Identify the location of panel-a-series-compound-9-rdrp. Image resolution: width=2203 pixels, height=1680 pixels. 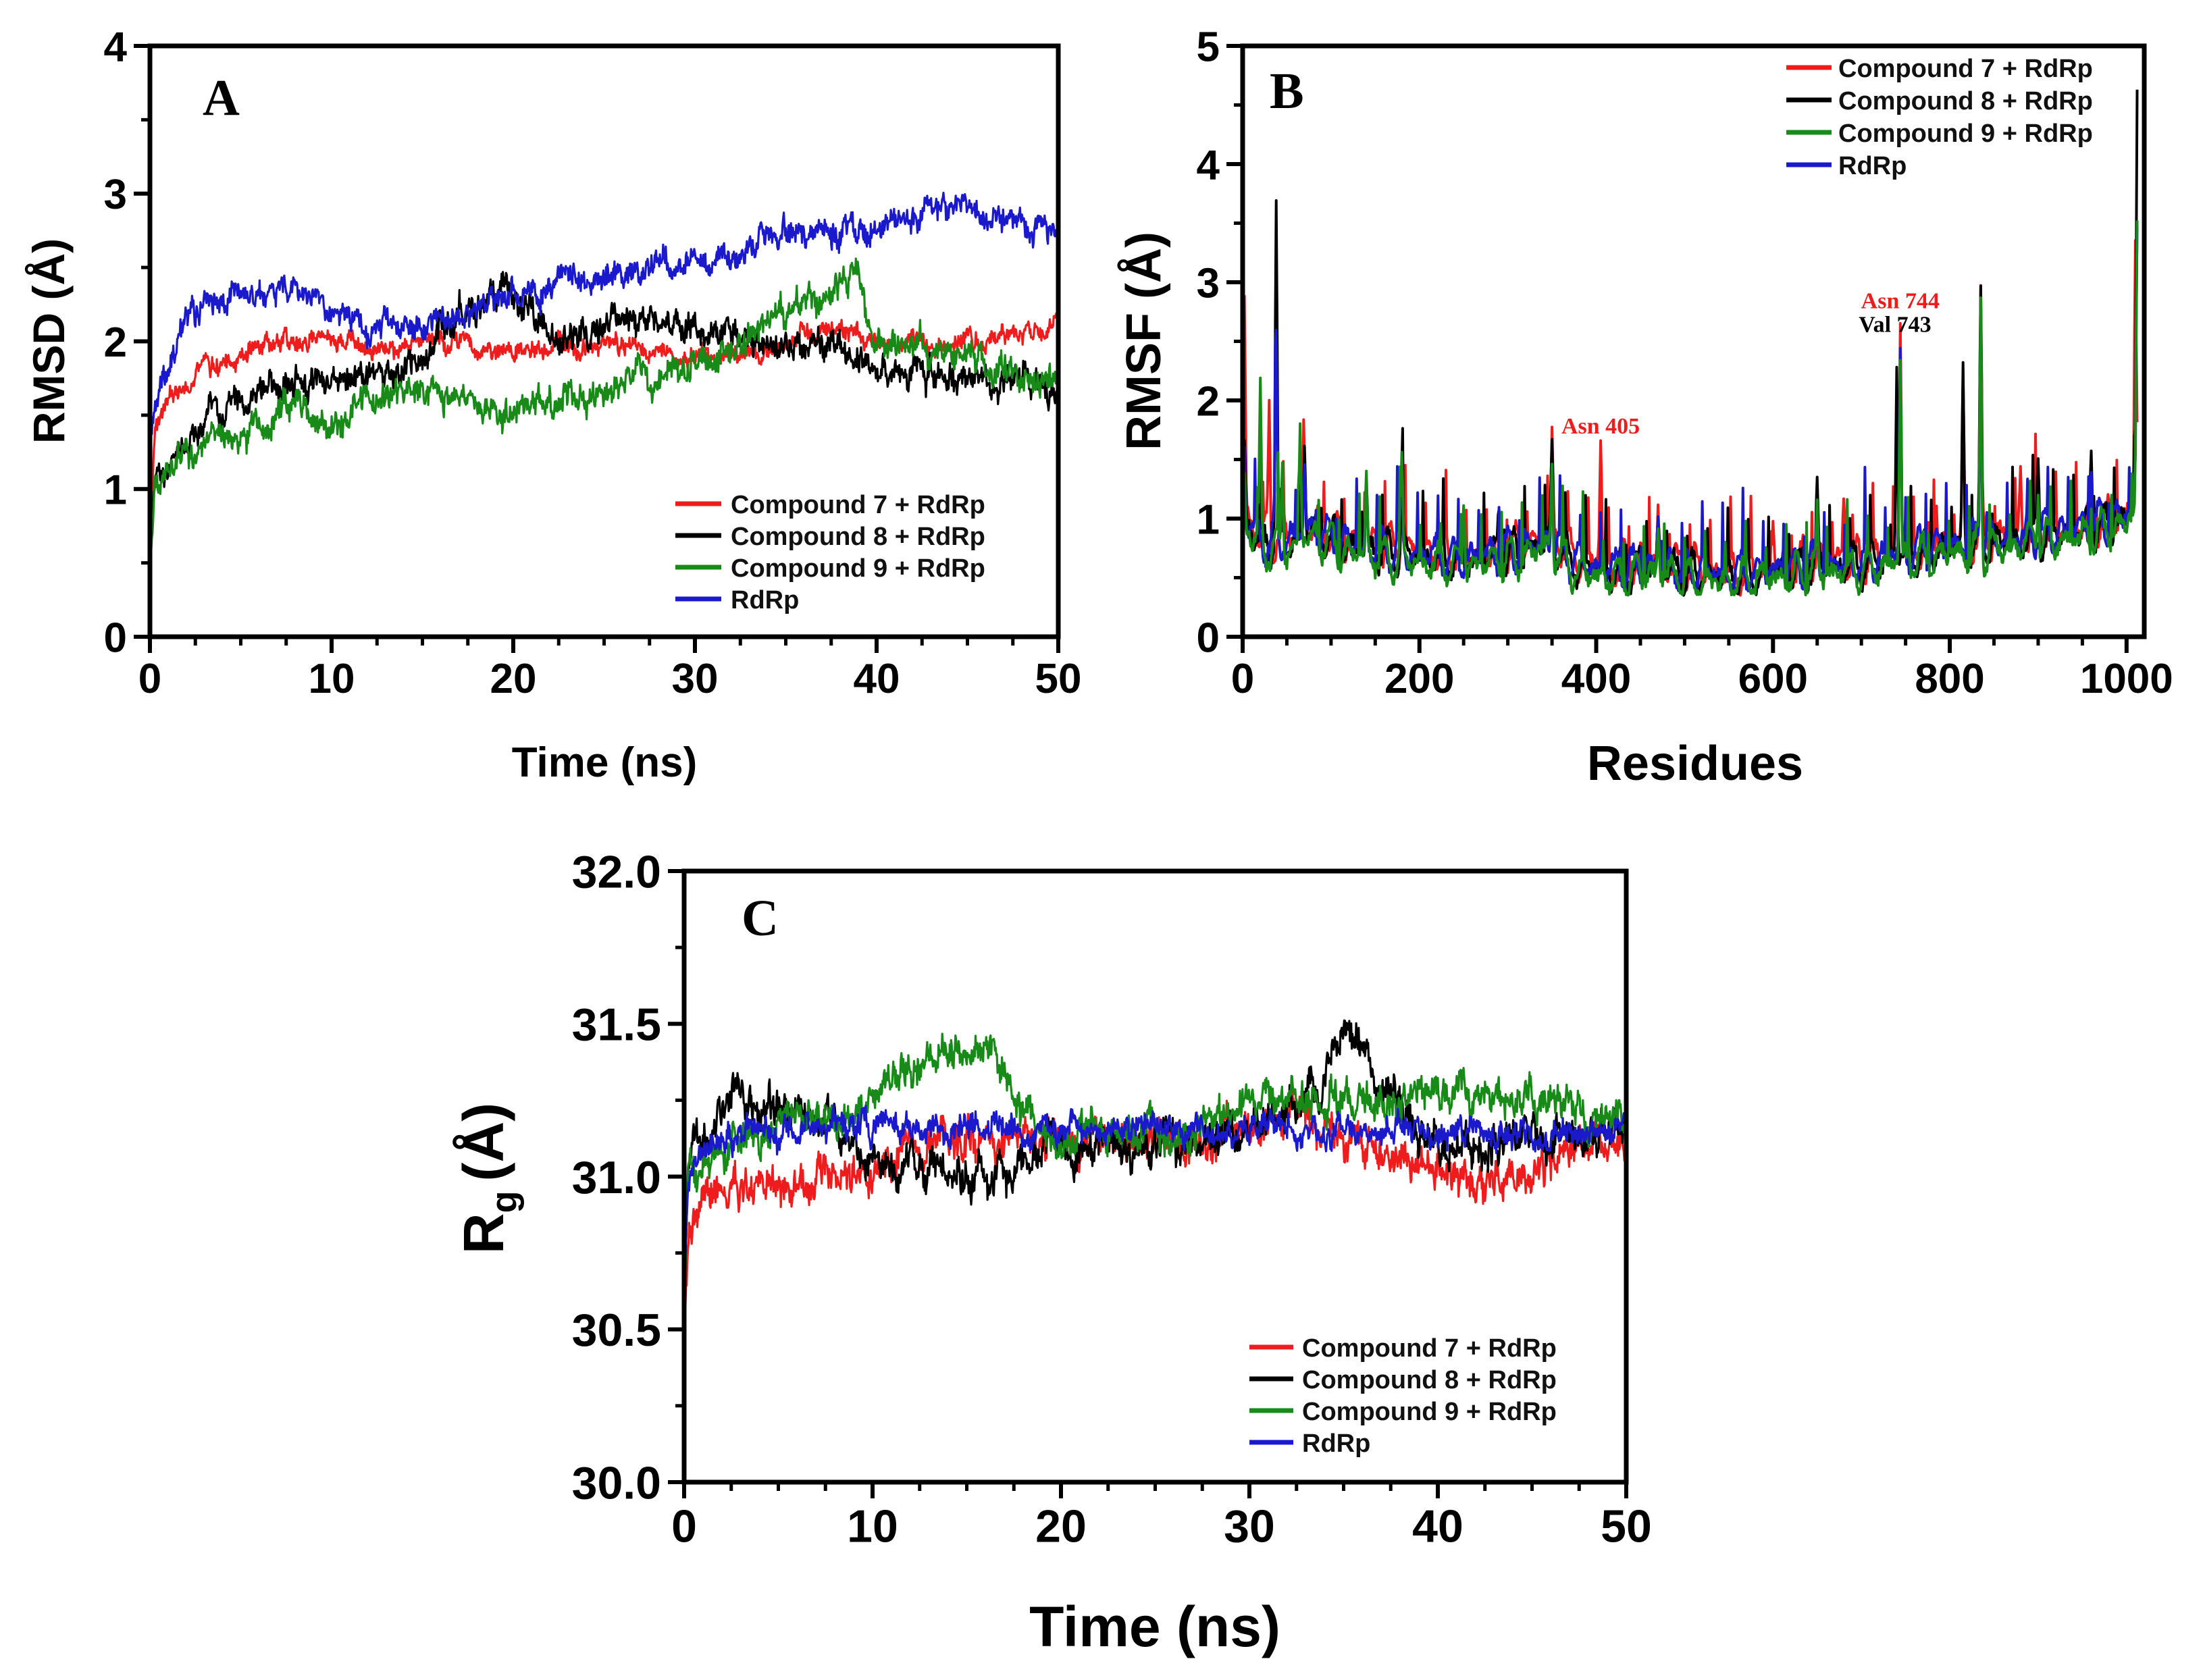
(604, 408).